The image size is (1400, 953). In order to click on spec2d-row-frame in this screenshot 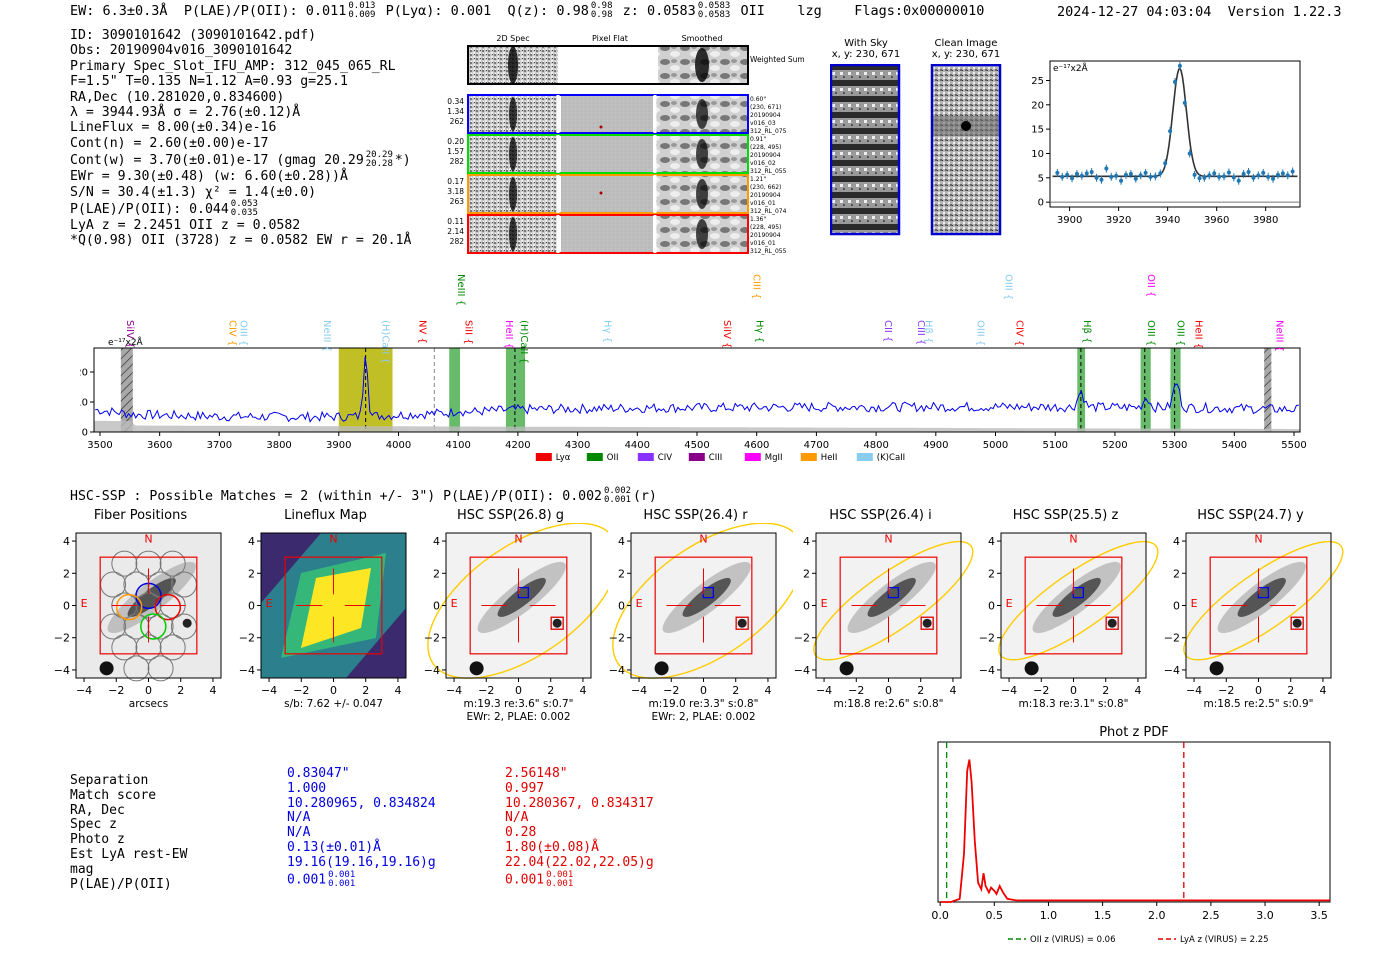, I will do `click(608, 234)`.